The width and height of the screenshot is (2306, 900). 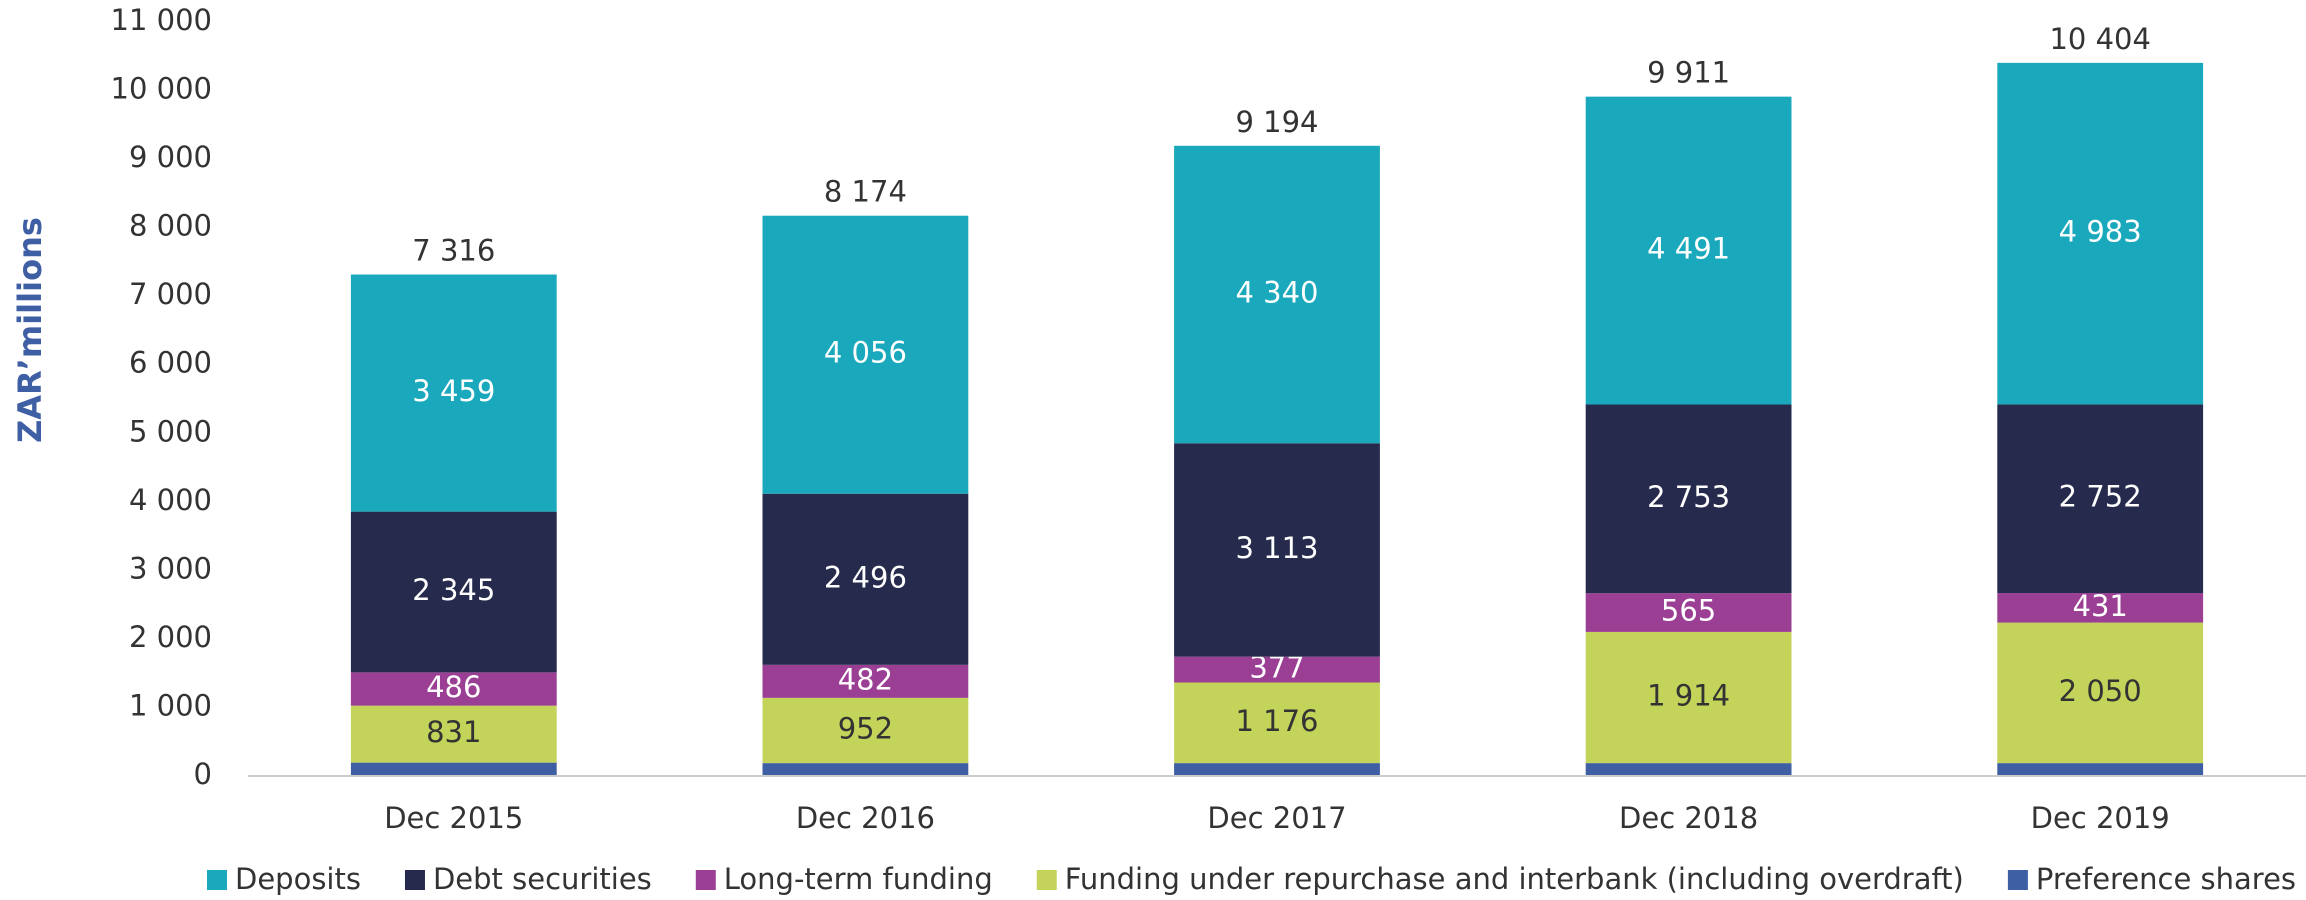 What do you see at coordinates (161, 89) in the screenshot?
I see `y-tick-label: 10 000` at bounding box center [161, 89].